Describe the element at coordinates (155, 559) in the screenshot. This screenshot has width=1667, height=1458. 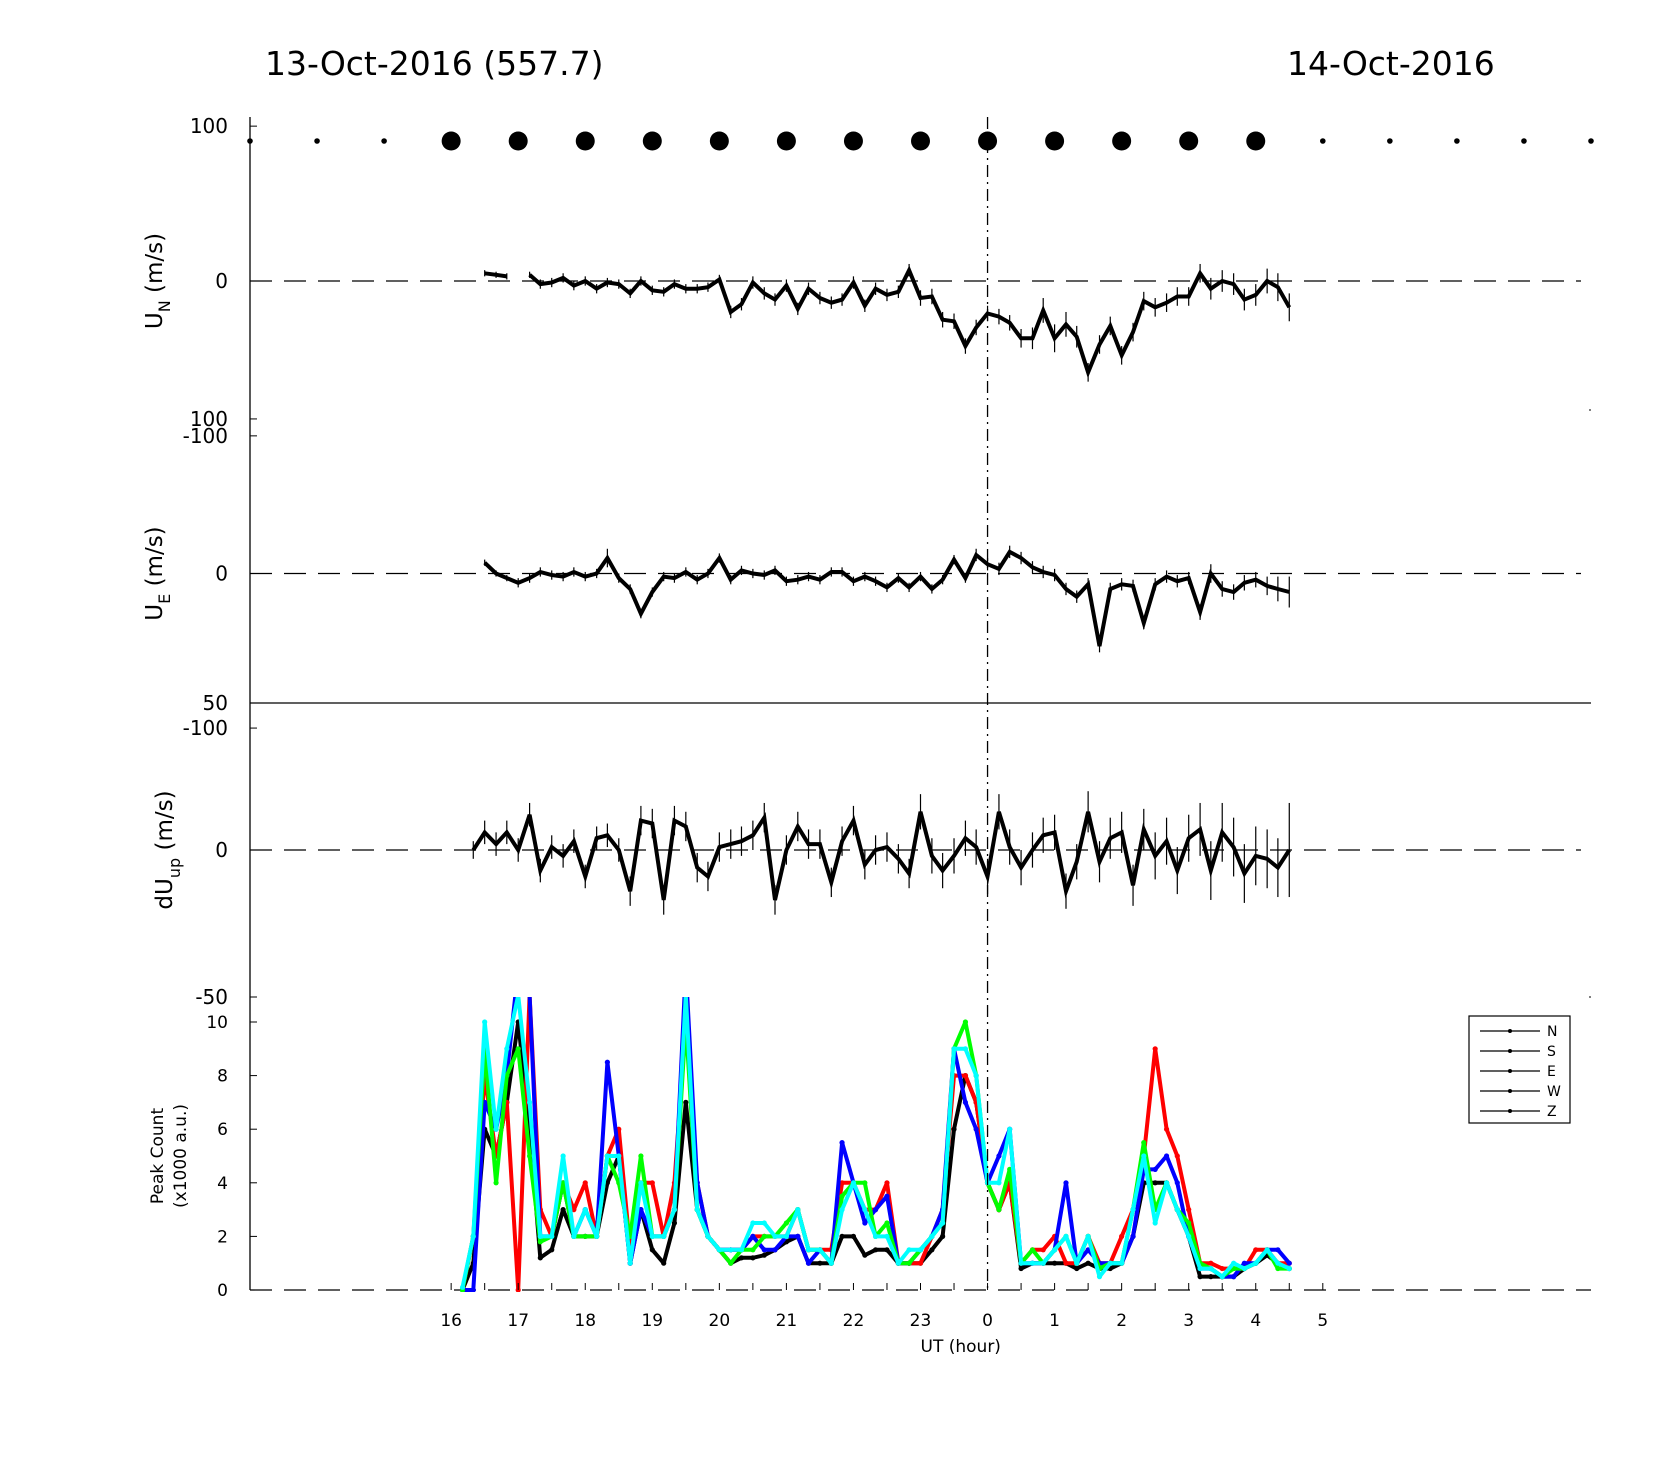
I see `ylabel-unit: (m/s)` at that location.